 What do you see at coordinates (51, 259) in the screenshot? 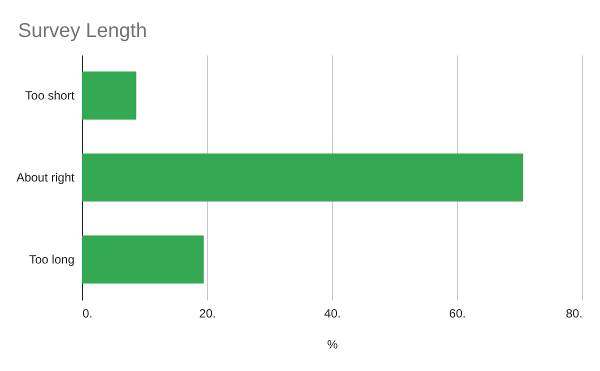
I see `y-tick-label: Too long` at bounding box center [51, 259].